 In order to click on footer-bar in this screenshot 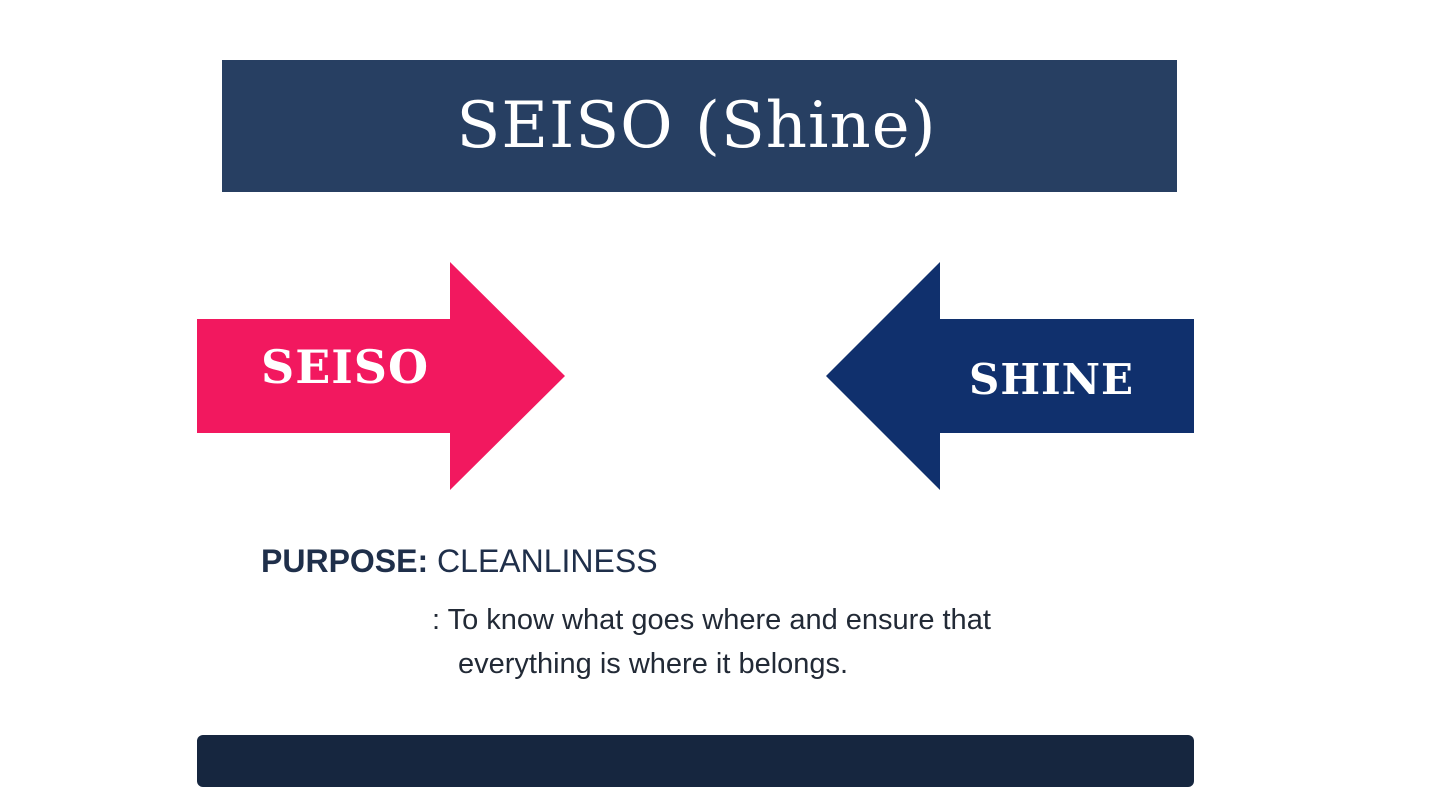, I will do `click(695, 761)`.